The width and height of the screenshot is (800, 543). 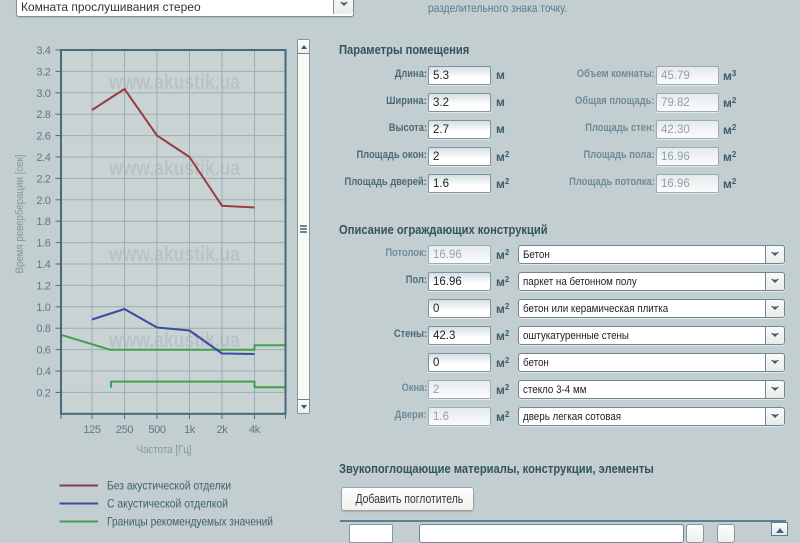 What do you see at coordinates (156, 430) in the screenshot?
I see `svg-text: 500` at bounding box center [156, 430].